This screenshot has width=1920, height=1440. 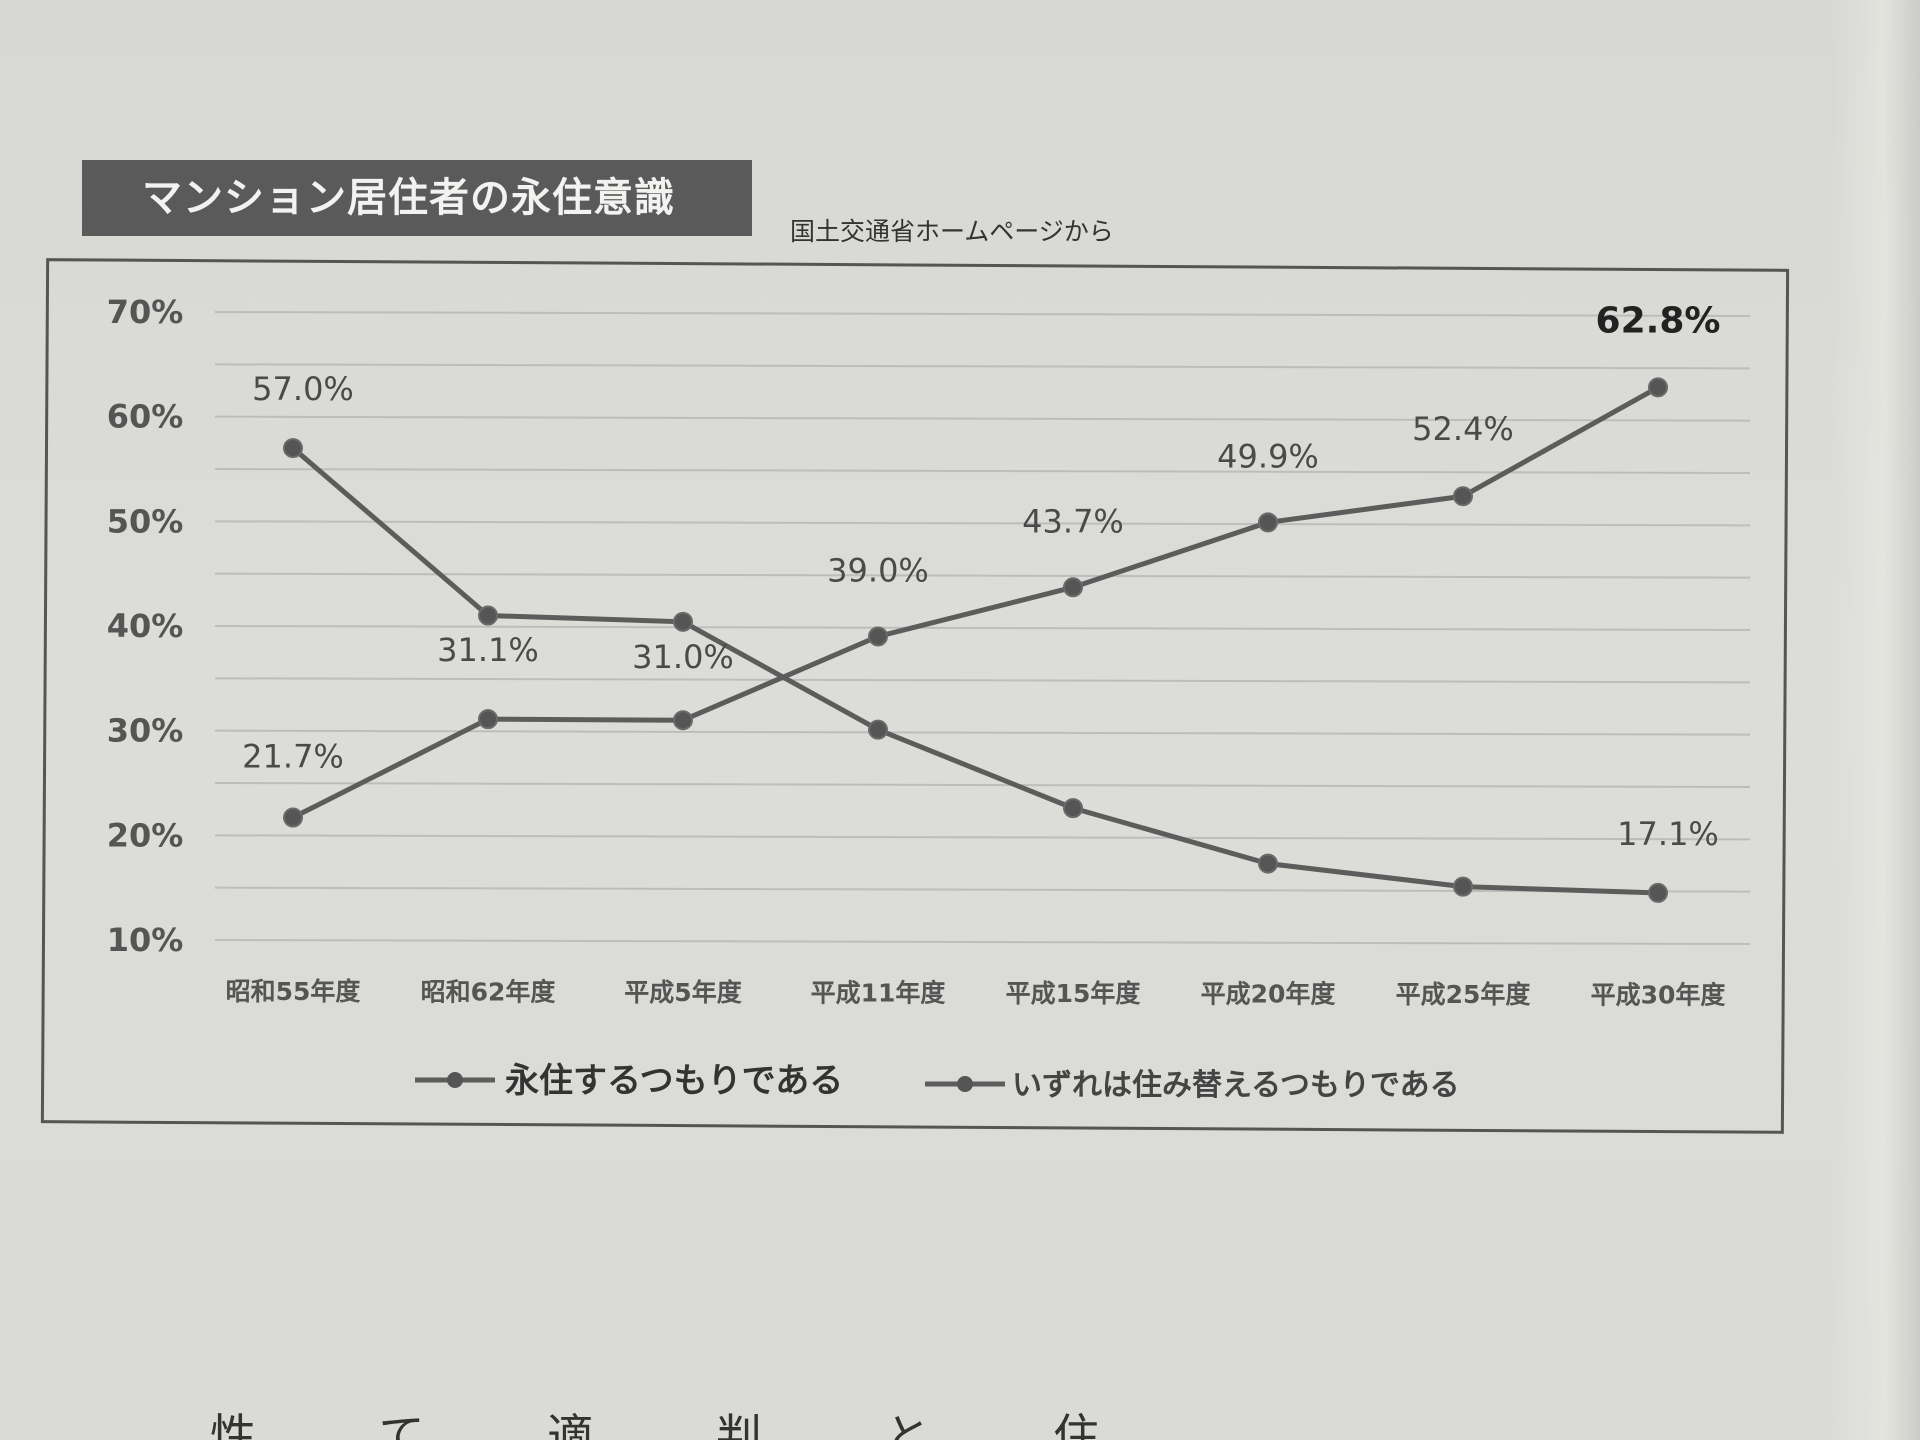 I want to click on x-tick-label: 昭和62年度, so click(x=488, y=992).